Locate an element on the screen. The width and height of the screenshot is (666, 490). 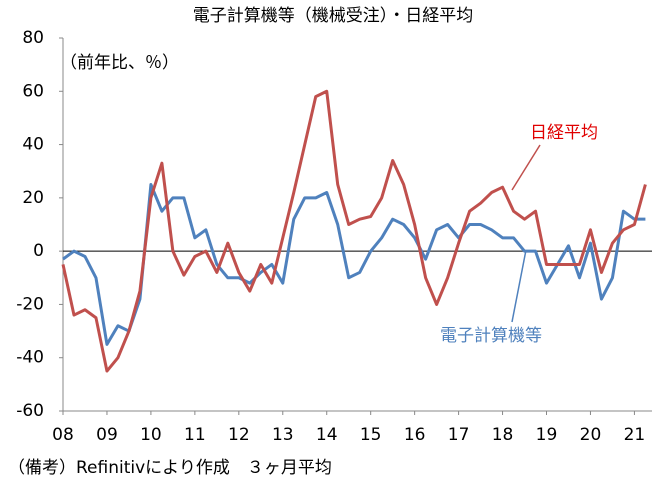
y-tick-label: 0 is located at coordinates (38, 251).